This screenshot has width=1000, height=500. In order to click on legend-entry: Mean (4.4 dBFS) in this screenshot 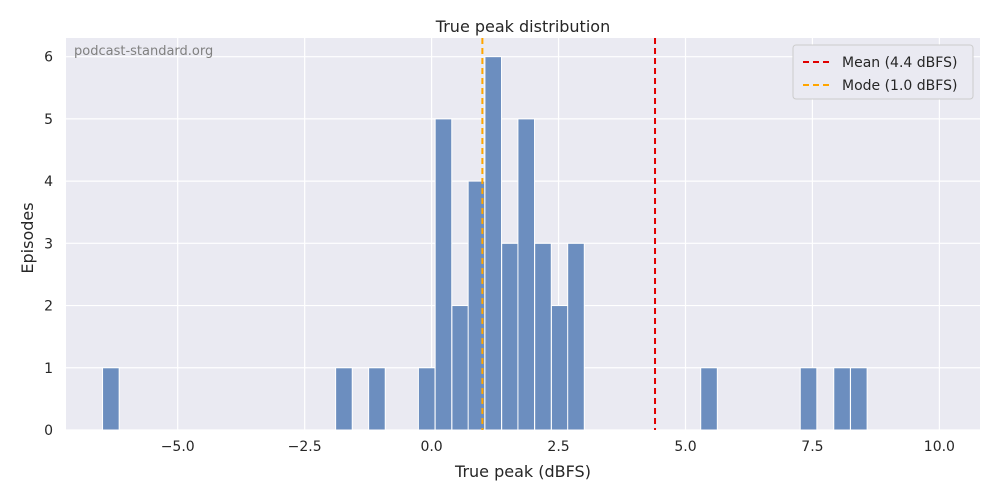, I will do `click(899, 63)`.